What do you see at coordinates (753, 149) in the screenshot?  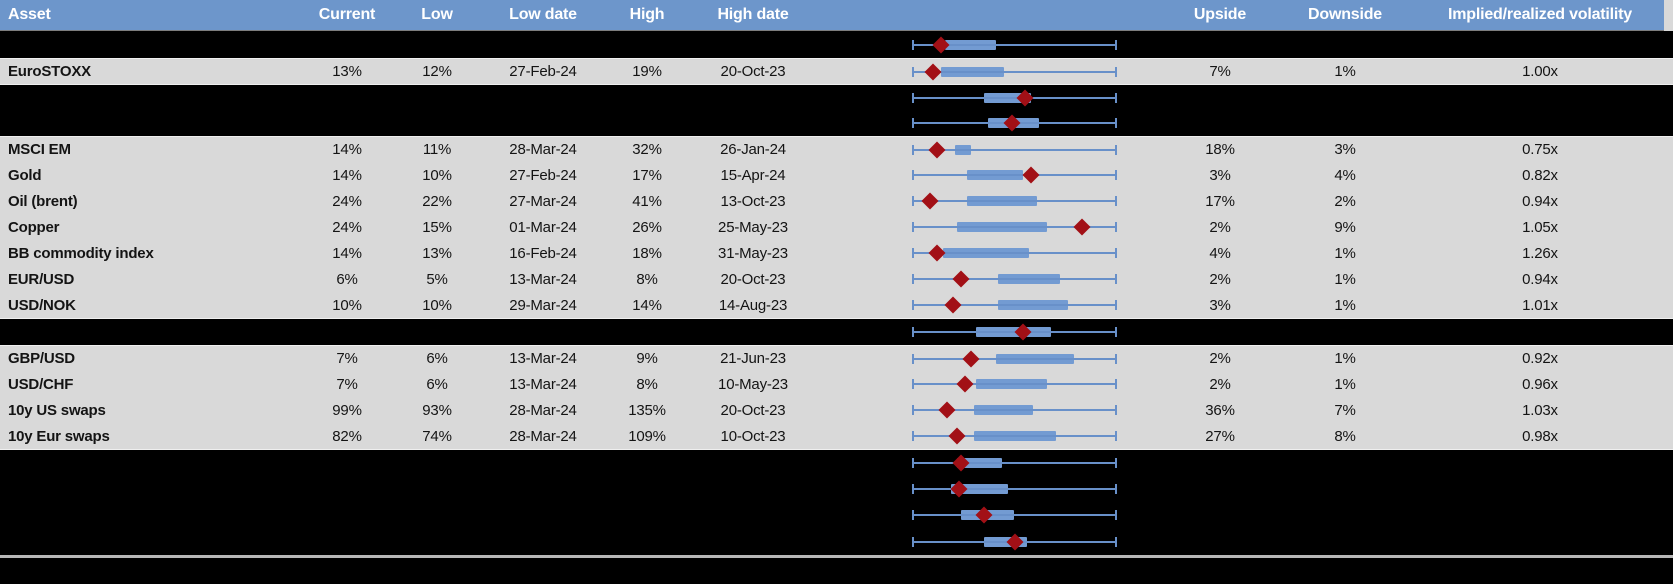 I see `high-date-value: 26-Jan-24` at bounding box center [753, 149].